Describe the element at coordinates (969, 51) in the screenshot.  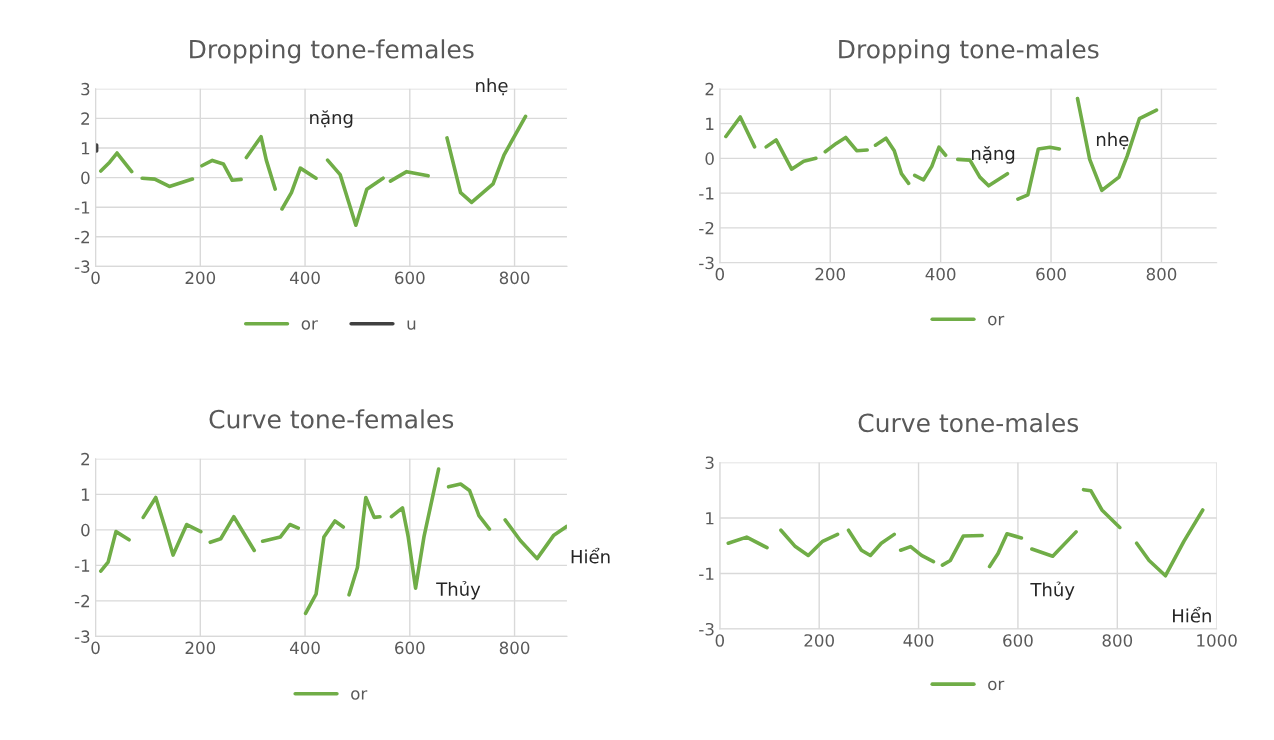
I see `chart-title: Dropping tone-males` at that location.